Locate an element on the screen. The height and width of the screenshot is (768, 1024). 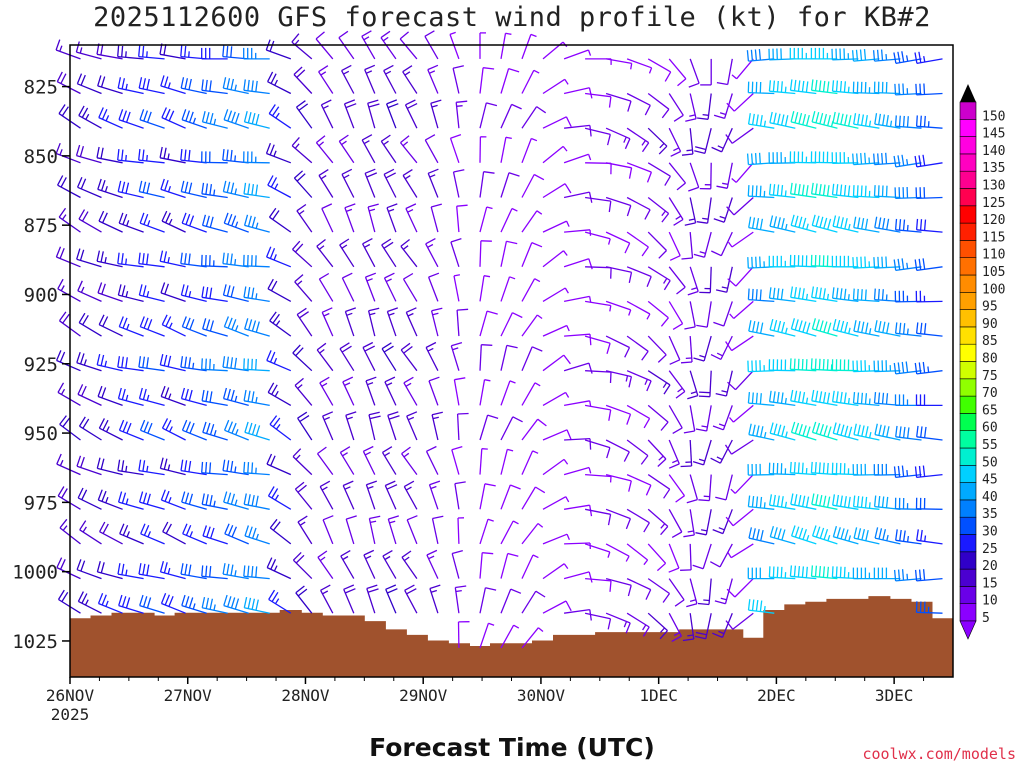
y-tick-label-875: 875 is located at coordinates (41, 226).